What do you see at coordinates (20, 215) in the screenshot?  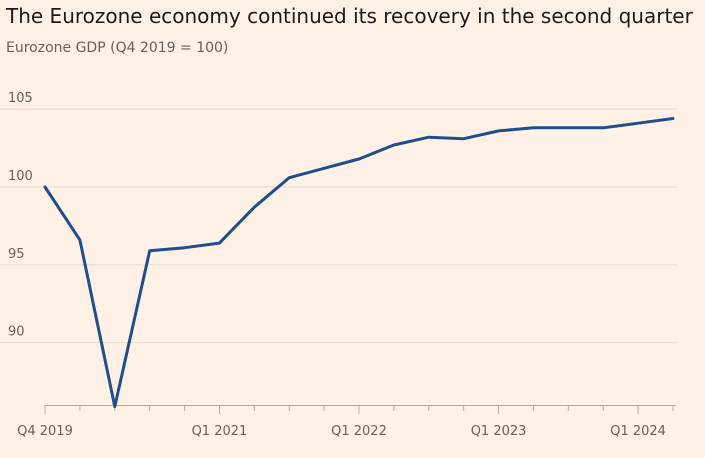 I see `y-axis-labels: 90 95 100 105` at bounding box center [20, 215].